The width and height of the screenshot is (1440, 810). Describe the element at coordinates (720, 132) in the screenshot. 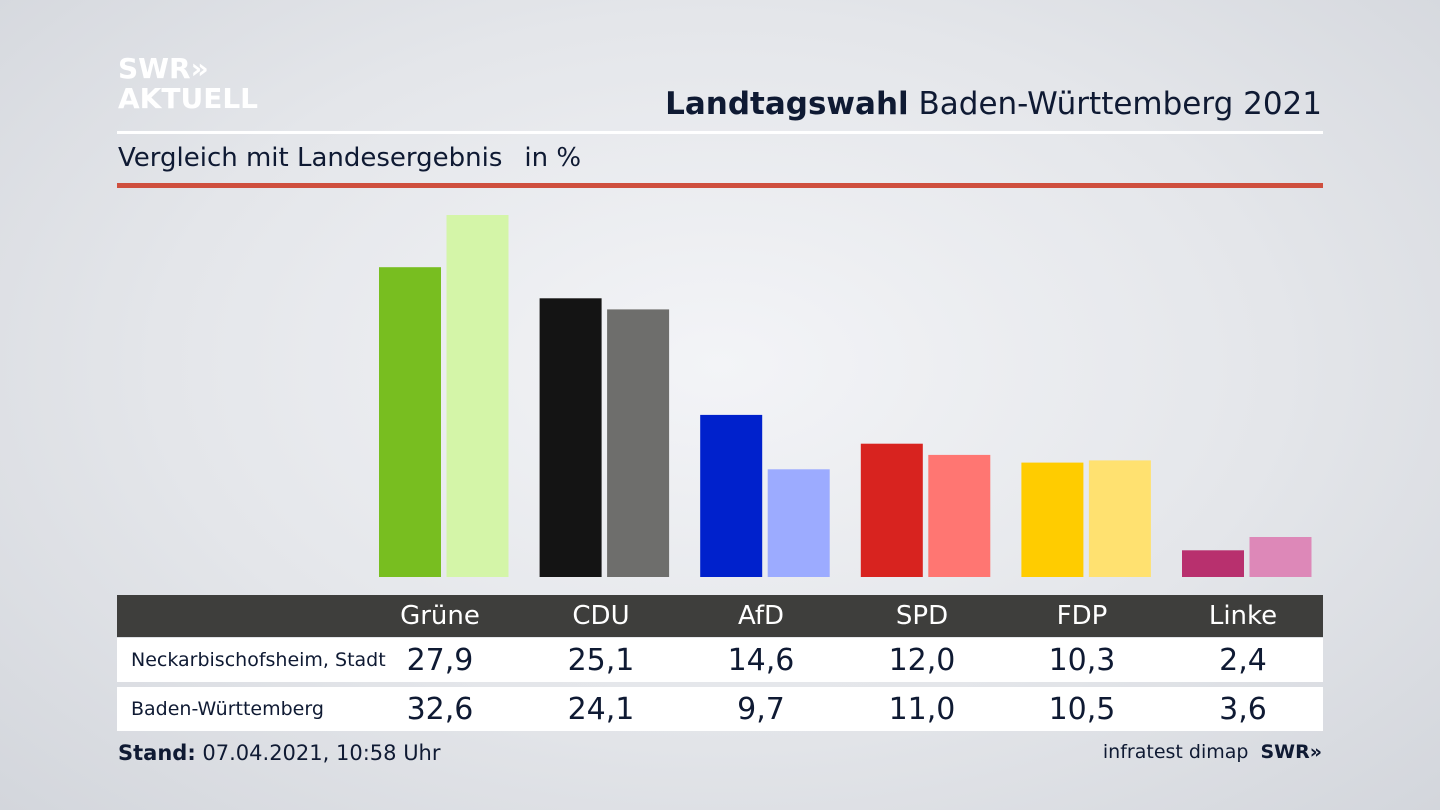

I see `title-rule` at that location.